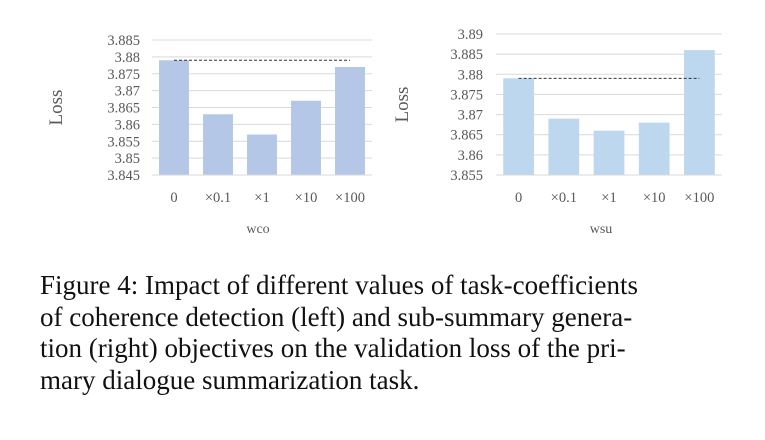 This screenshot has width=765, height=440. I want to click on x-axis-label: wco, so click(257, 229).